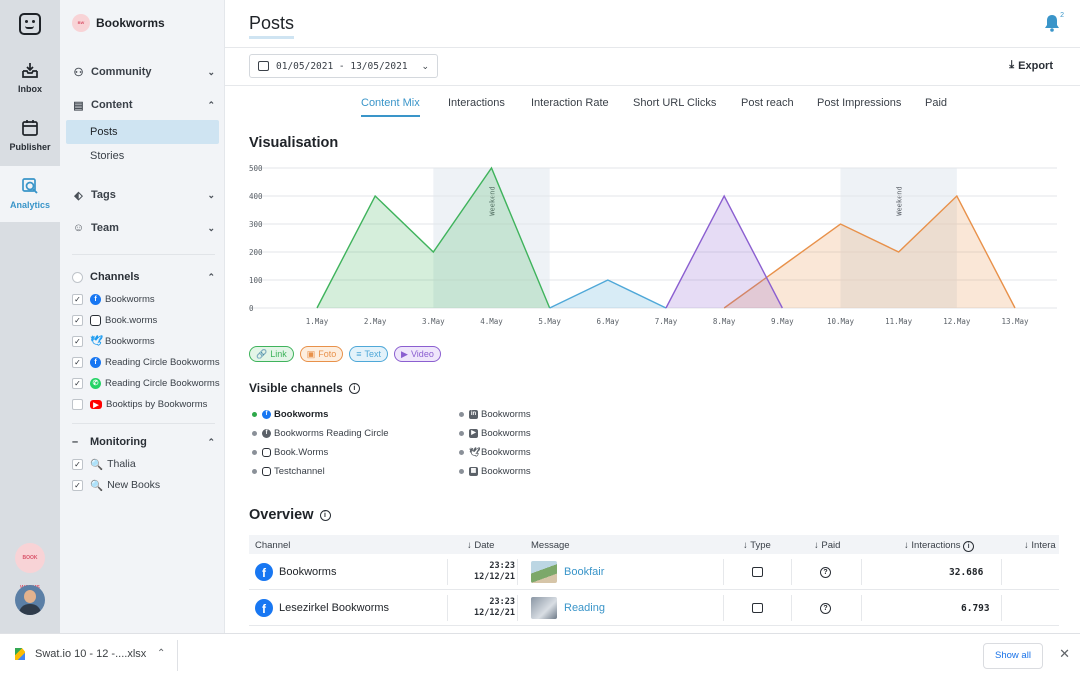 The height and width of the screenshot is (676, 1080). I want to click on channel-item: ✓ ✆ Reading Circle Bookworms, so click(147, 383).